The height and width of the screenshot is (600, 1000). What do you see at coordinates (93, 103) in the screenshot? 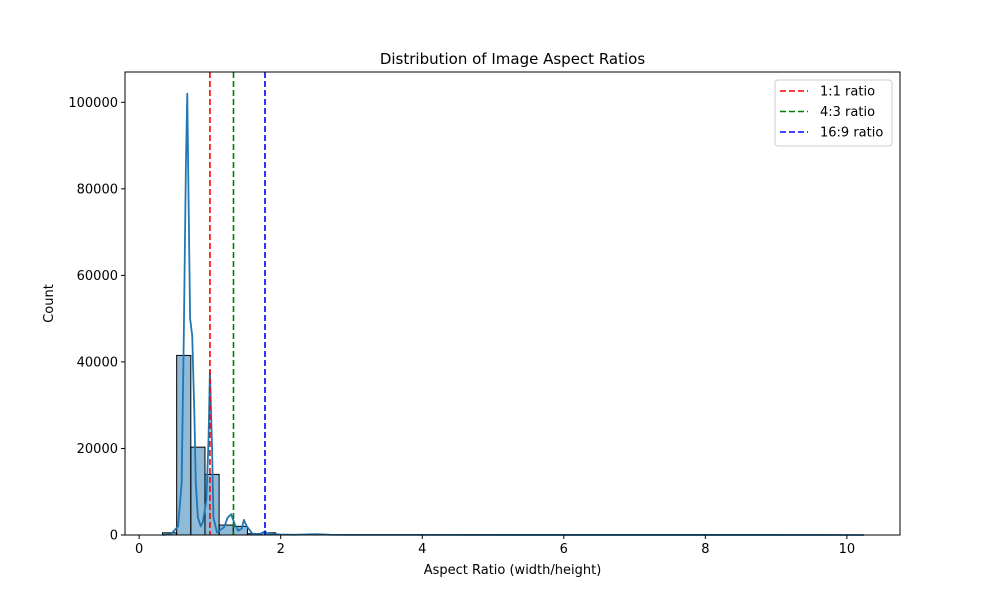
I see `y-tick-label-5: 100000` at bounding box center [93, 103].